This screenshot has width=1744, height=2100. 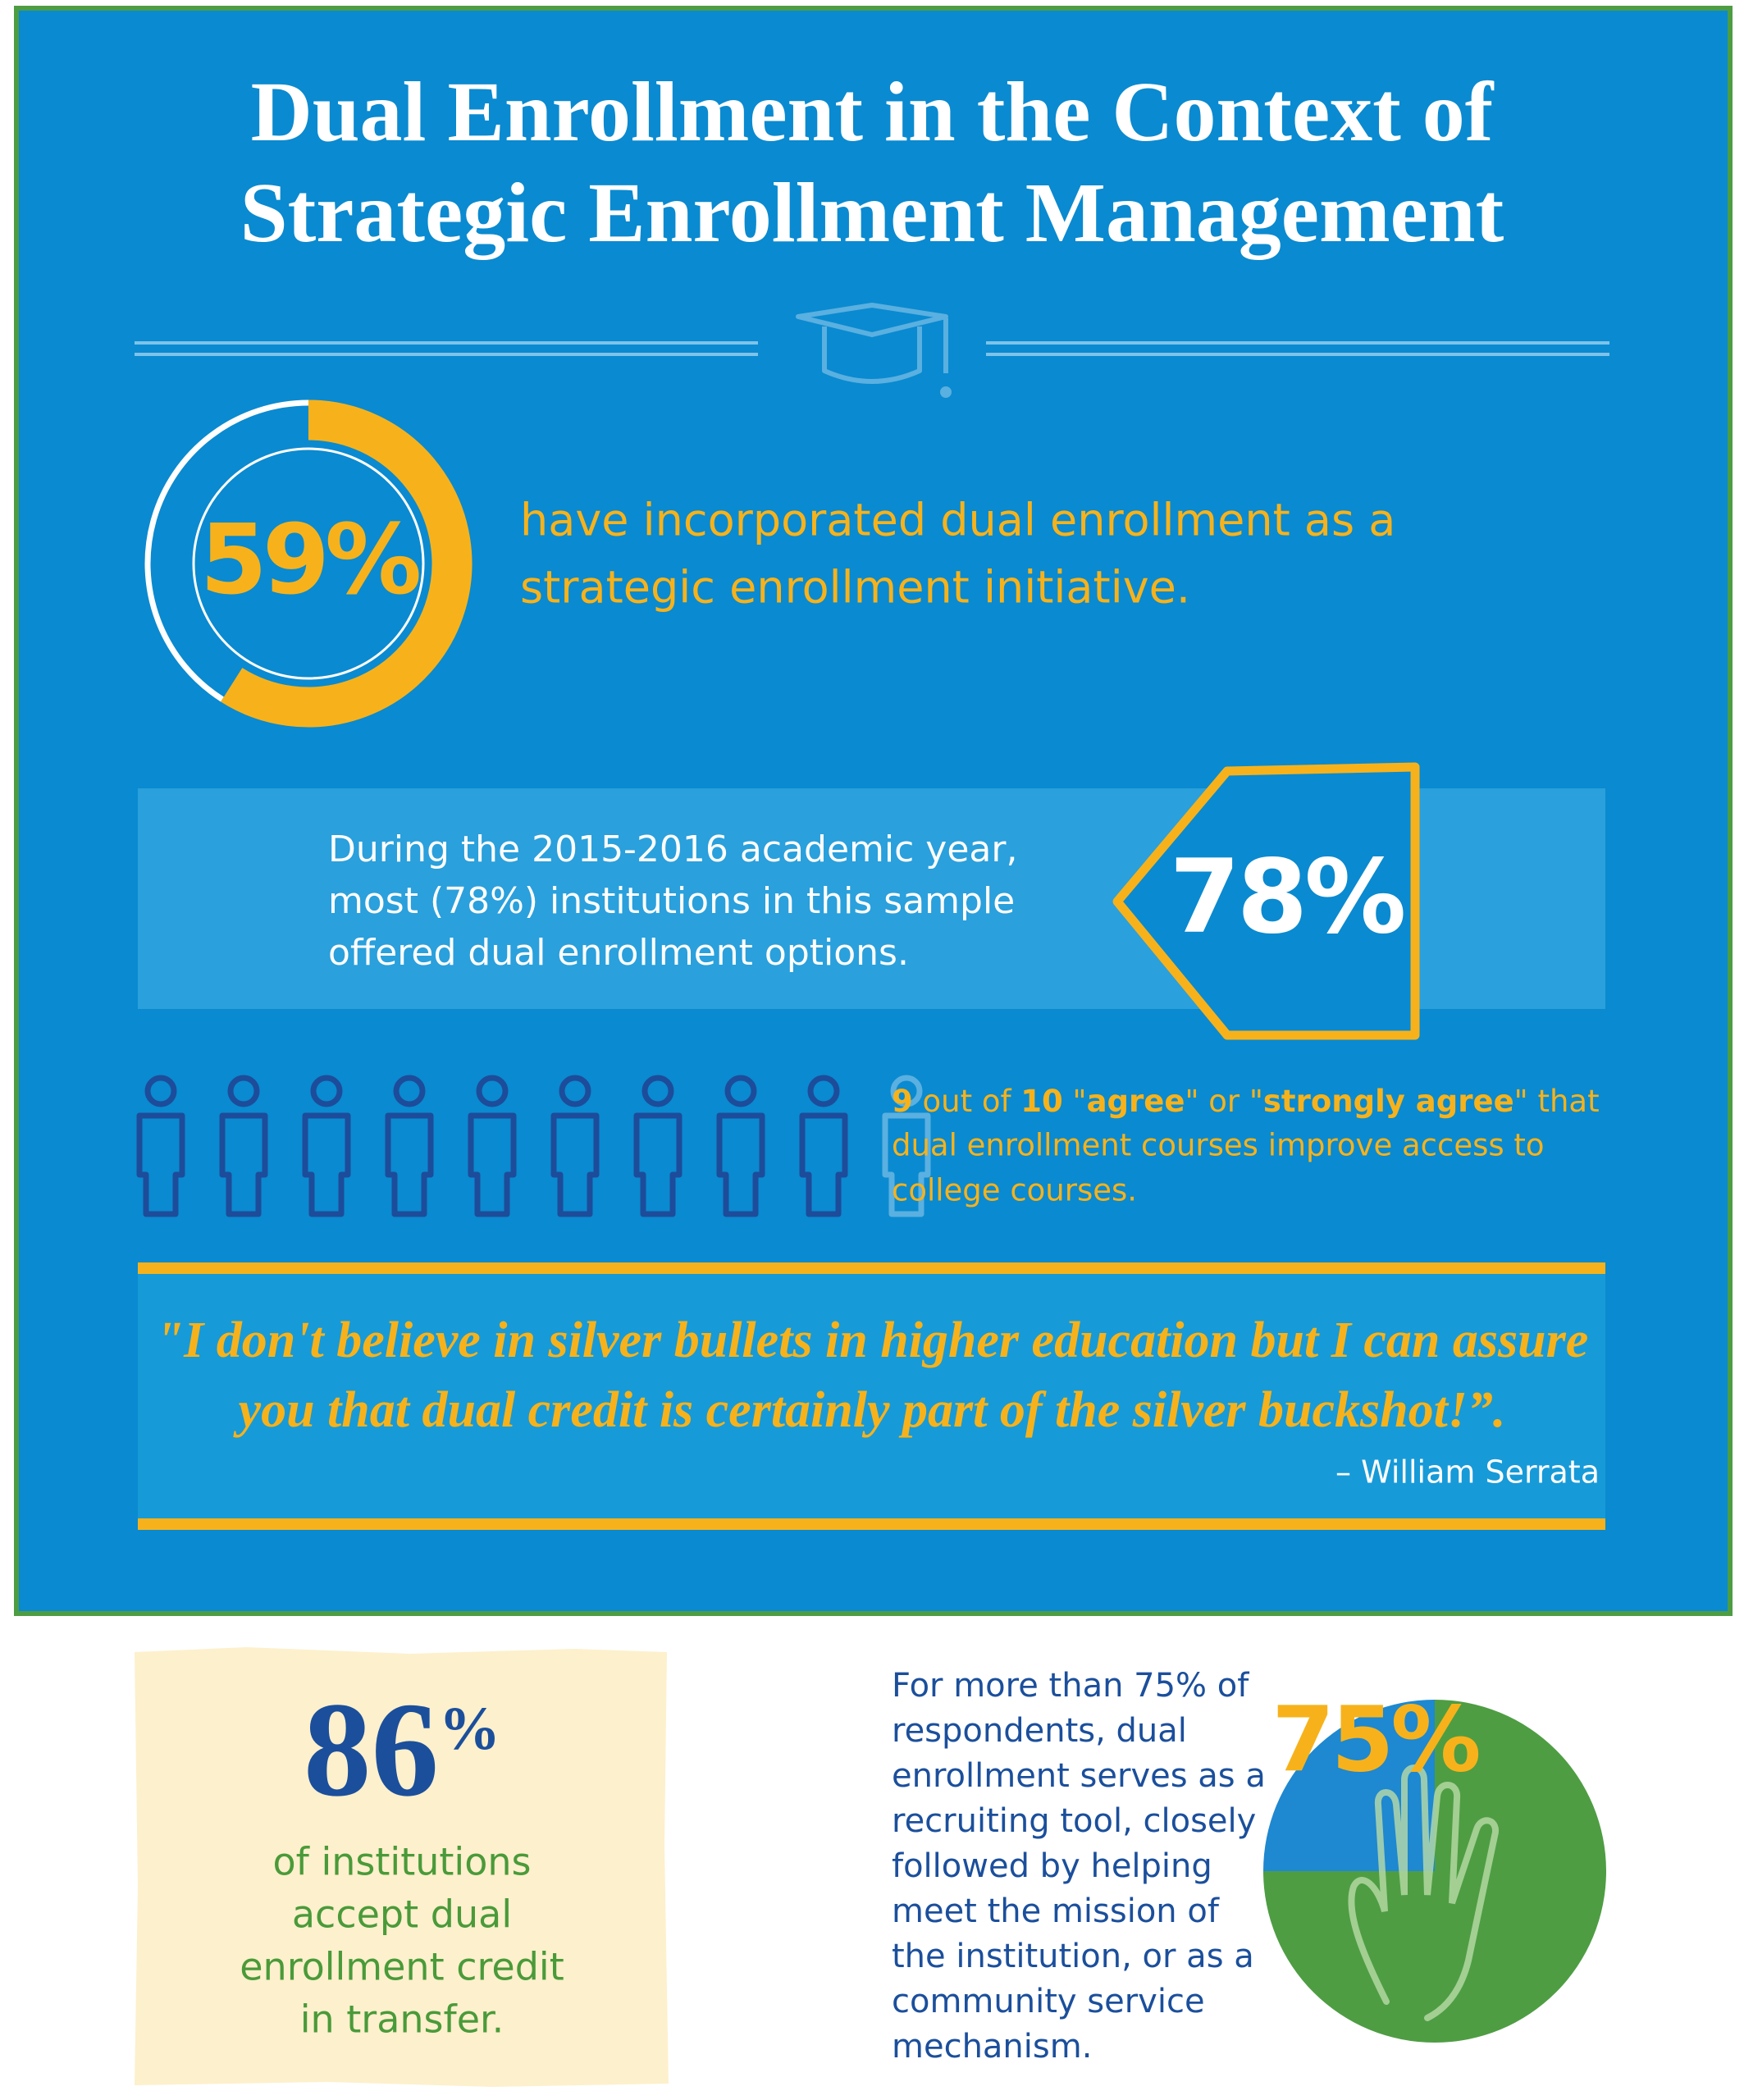 I want to click on title: Dual Enrollment in the Context of, so click(x=873, y=112).